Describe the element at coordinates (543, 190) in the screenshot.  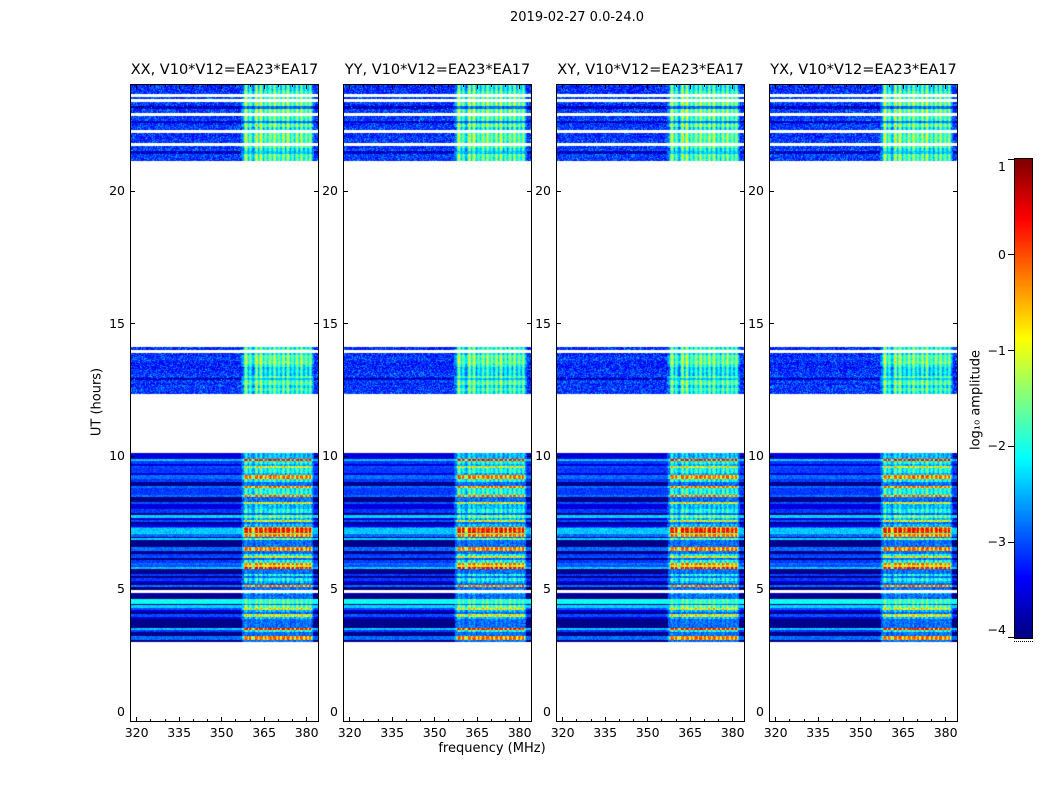
I see `y-tick-label: 20` at that location.